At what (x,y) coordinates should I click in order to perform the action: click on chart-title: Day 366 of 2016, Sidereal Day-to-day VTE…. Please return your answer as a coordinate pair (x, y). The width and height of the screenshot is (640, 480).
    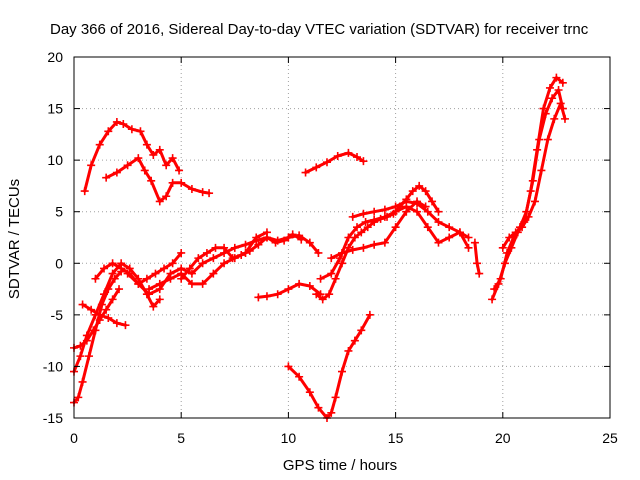
    Looking at the image, I should click on (319, 29).